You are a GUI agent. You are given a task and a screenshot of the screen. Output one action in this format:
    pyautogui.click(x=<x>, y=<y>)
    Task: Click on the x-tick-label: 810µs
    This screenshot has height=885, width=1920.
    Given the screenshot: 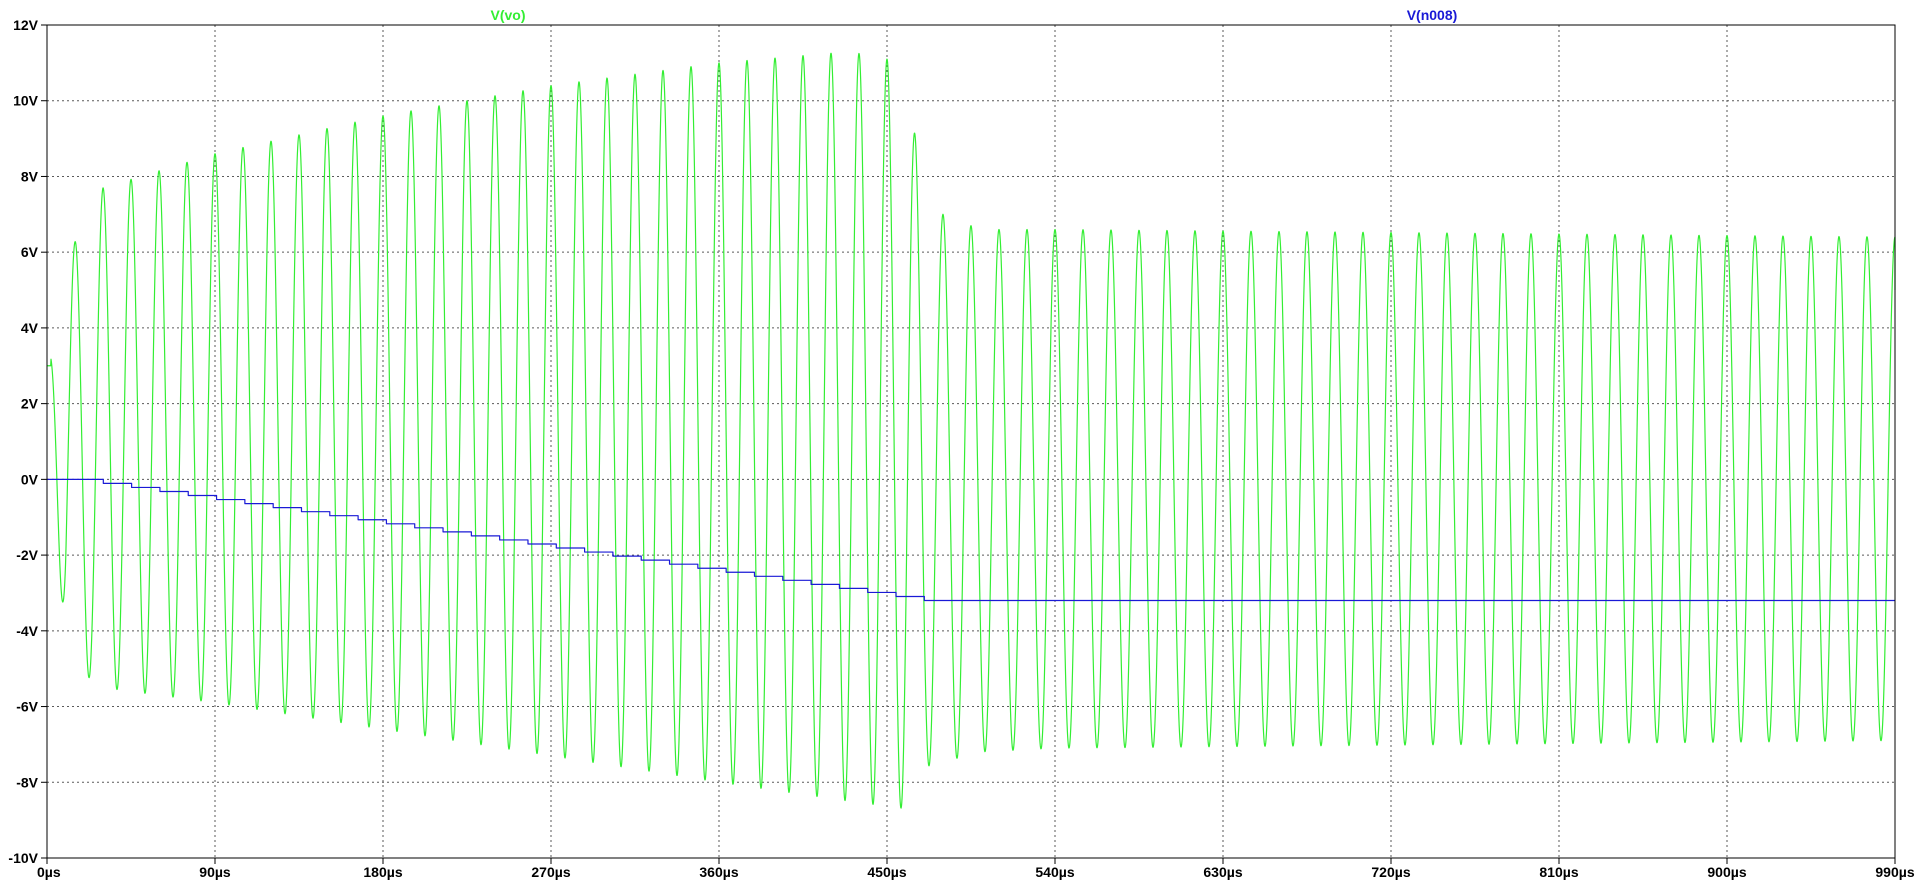 What is the action you would take?
    pyautogui.click(x=1558, y=872)
    